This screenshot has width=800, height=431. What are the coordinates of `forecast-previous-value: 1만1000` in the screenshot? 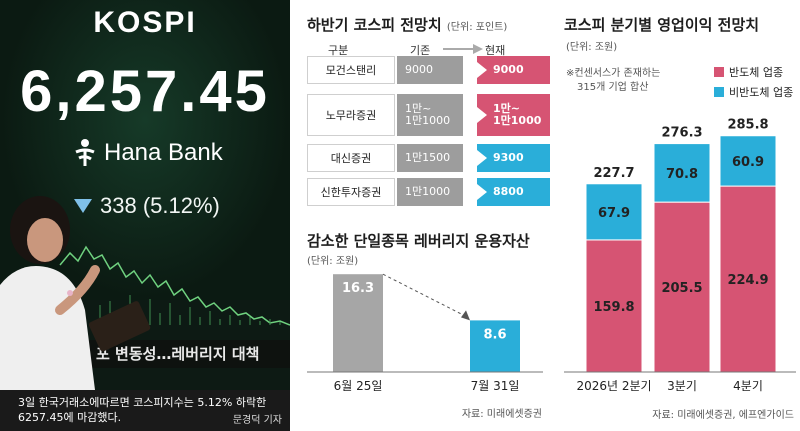 It's located at (430, 192).